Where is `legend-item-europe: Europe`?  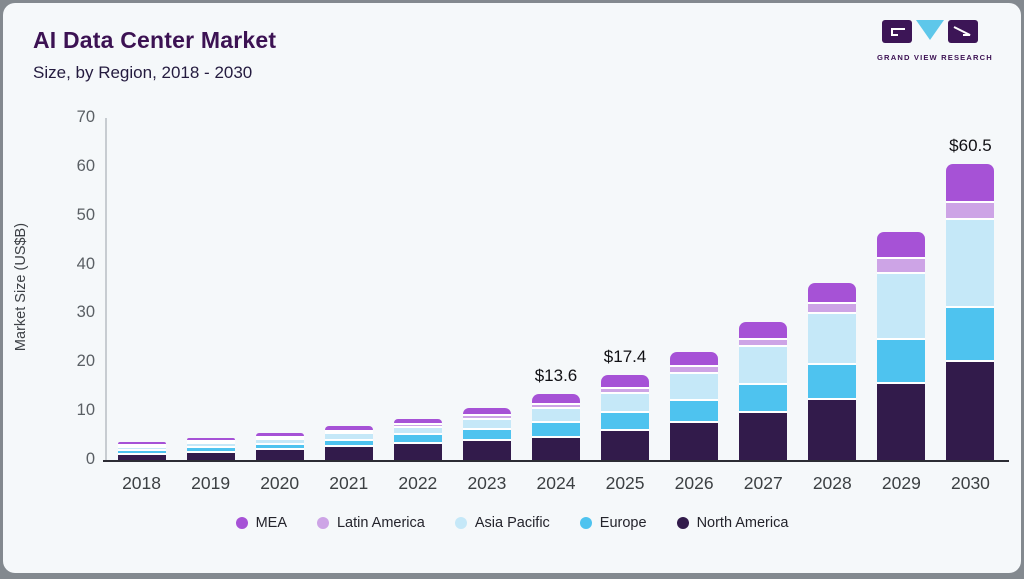 legend-item-europe: Europe is located at coordinates (613, 523).